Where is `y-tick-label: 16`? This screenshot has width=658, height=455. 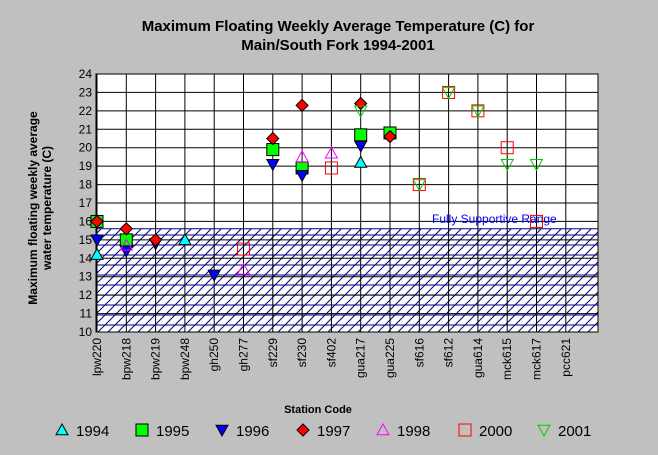 y-tick-label: 16 is located at coordinates (86, 221).